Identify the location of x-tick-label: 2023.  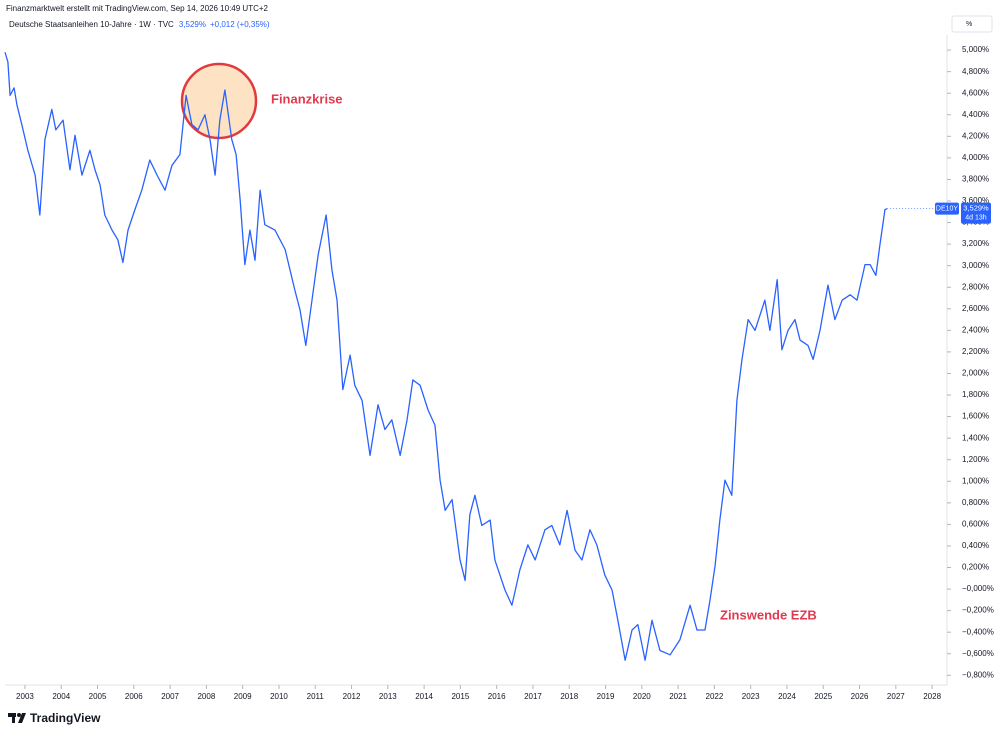
(751, 696).